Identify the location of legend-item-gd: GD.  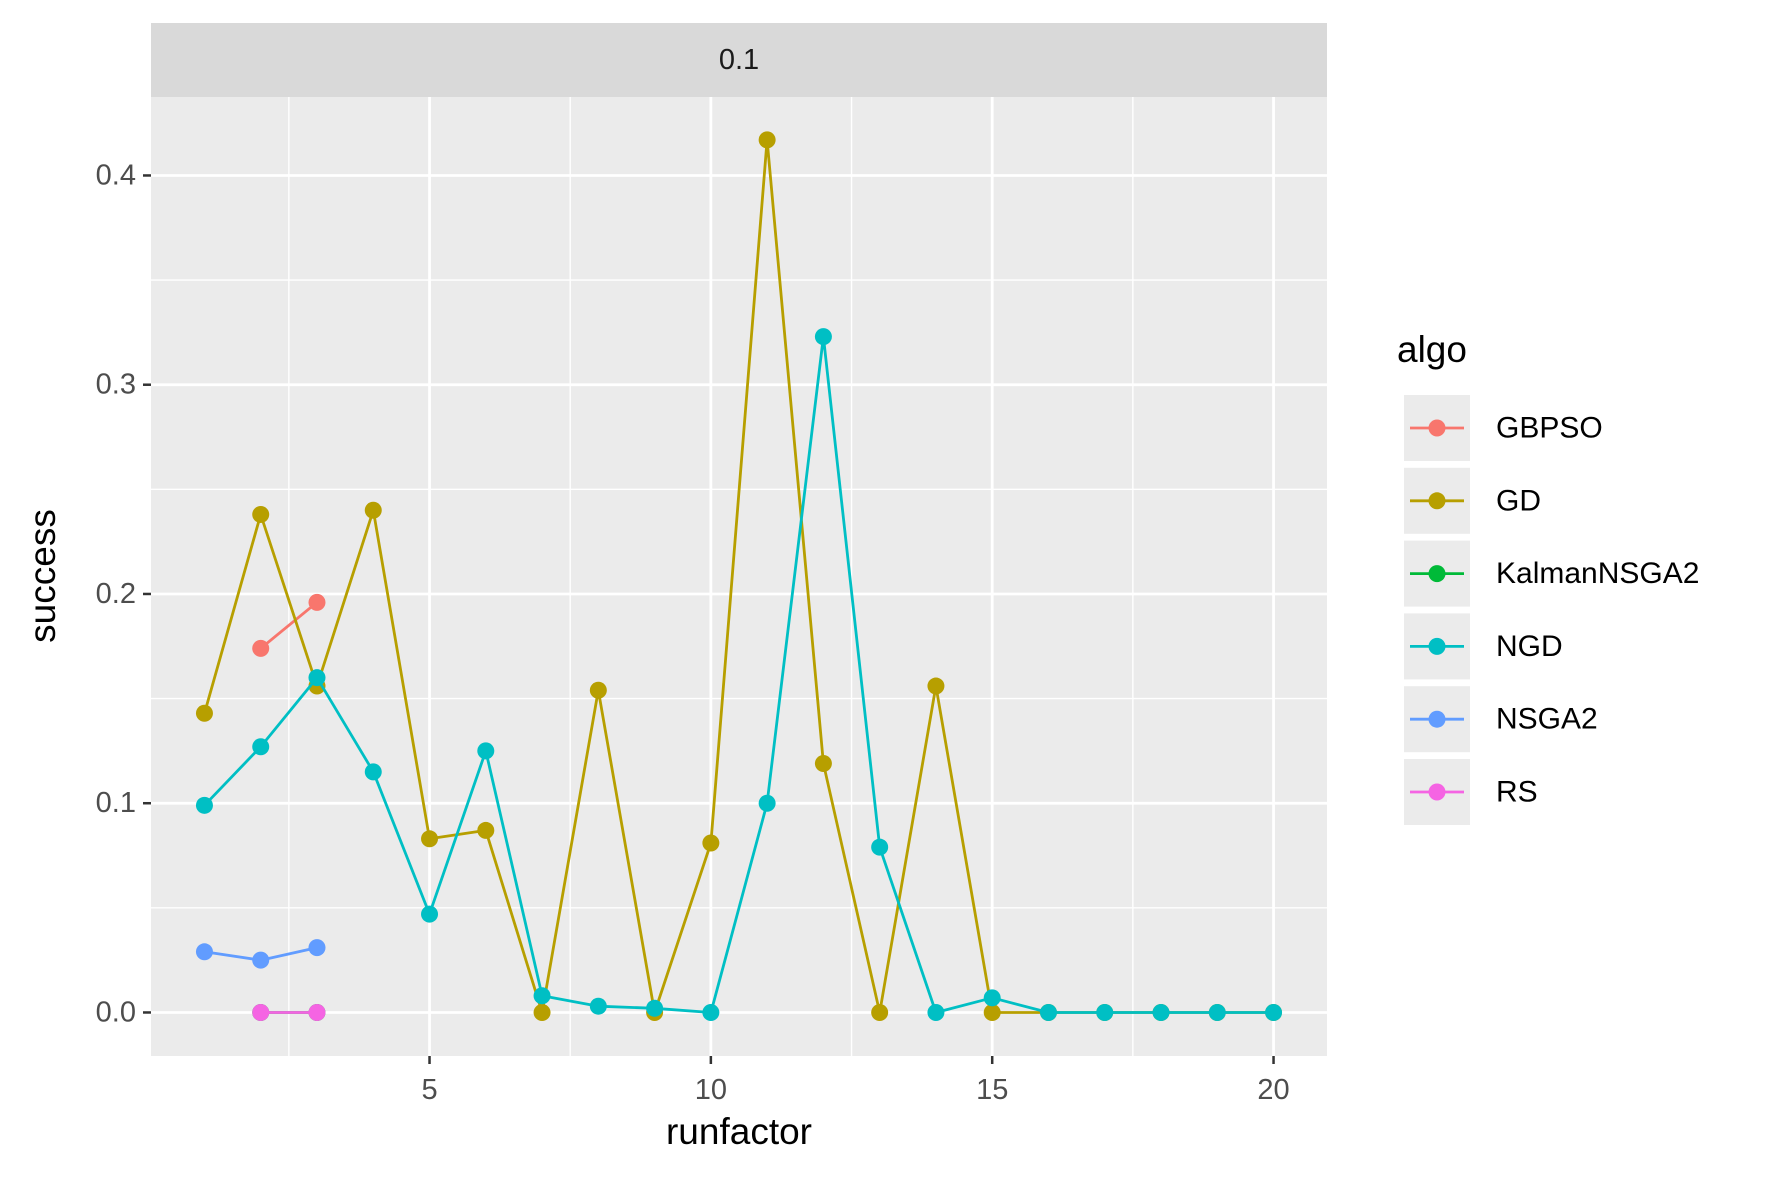
(1472, 500).